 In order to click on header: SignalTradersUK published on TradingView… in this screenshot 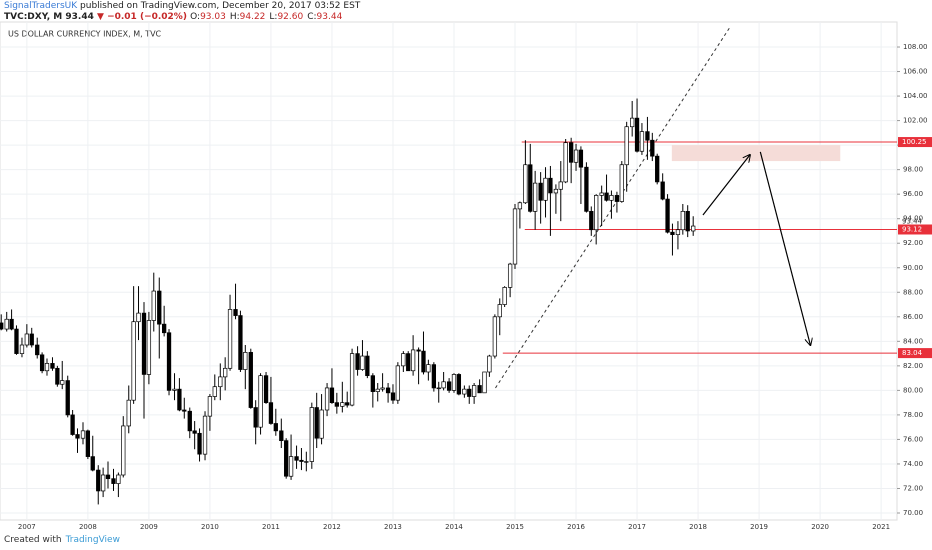, I will do `click(182, 12)`.